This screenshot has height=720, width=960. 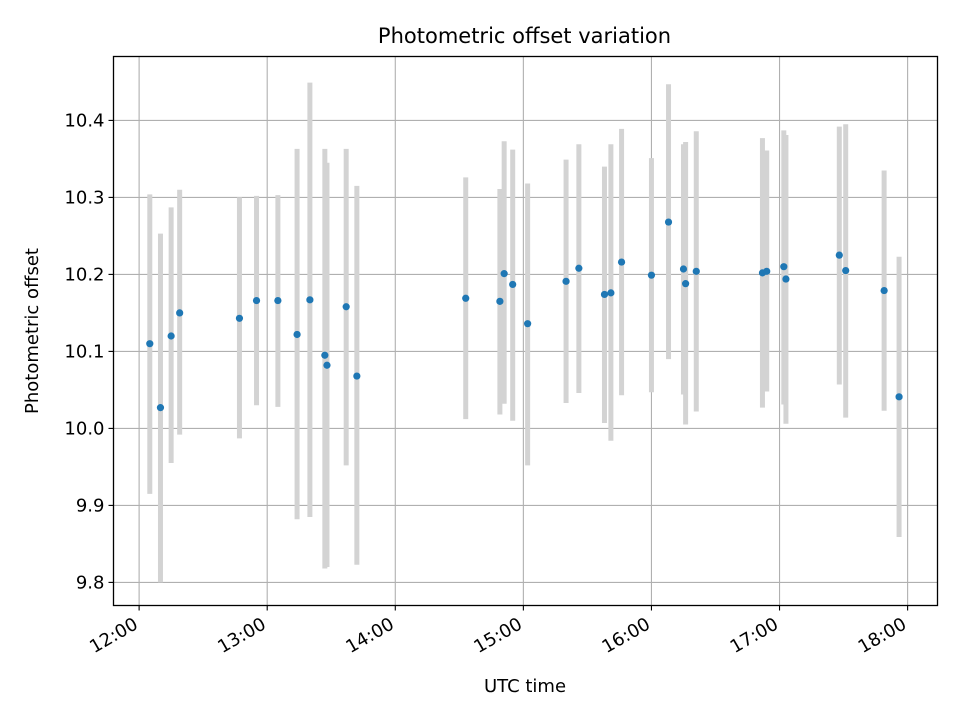 I want to click on y-axis-ticks: 9.8 9.9 10.0 10.1 10.2 10.3 10.4, so click(x=89, y=351).